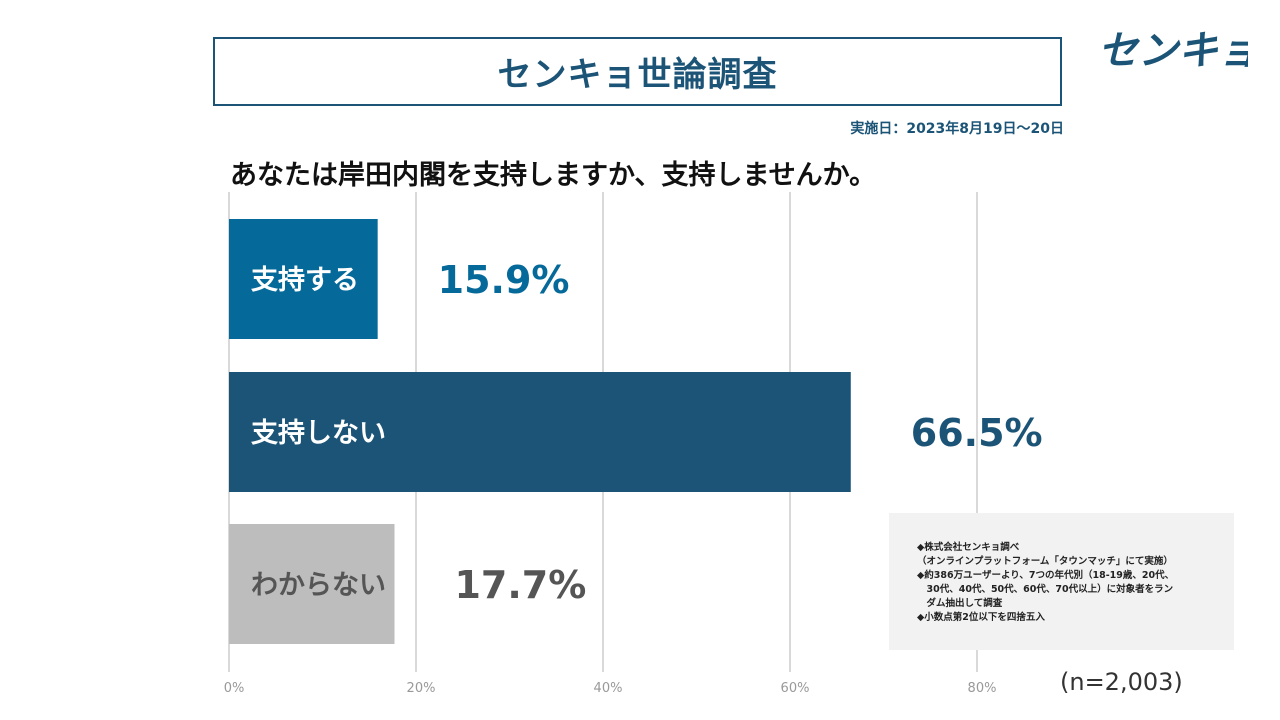 The width and height of the screenshot is (1280, 720). I want to click on note-line: ダム抽出して調査, so click(960, 603).